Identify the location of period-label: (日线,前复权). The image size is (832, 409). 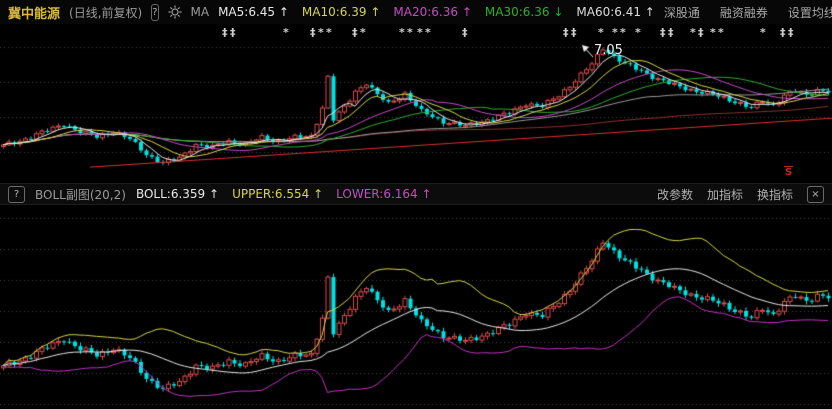
(106, 12).